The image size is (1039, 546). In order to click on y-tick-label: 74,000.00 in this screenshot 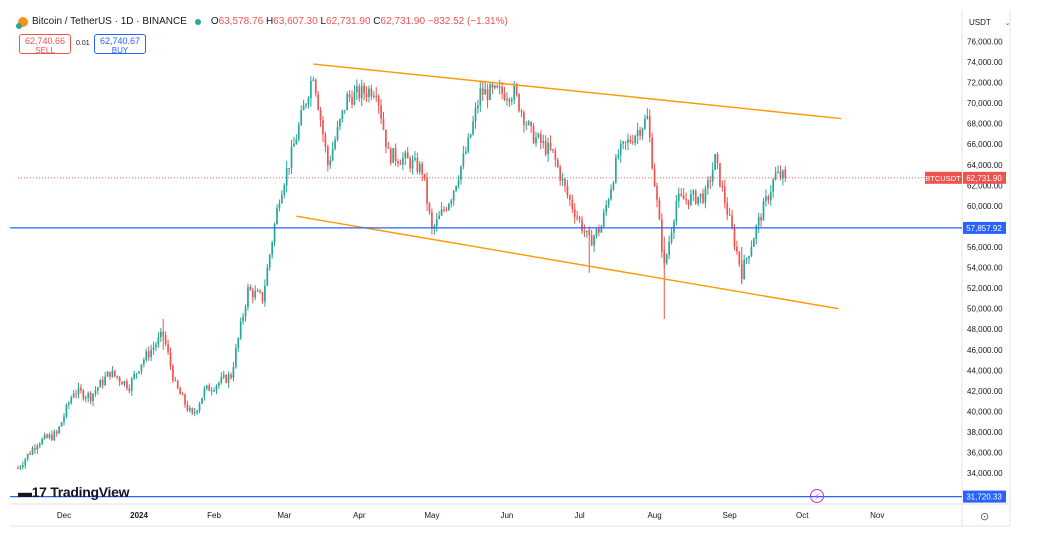, I will do `click(985, 62)`.